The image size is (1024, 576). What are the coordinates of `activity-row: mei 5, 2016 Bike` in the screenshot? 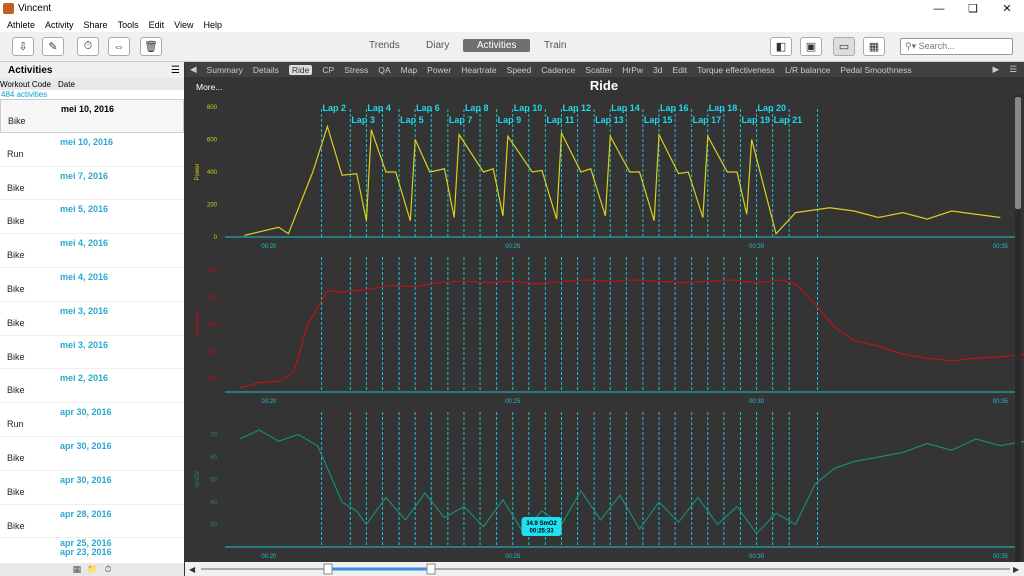 It's located at (92, 217).